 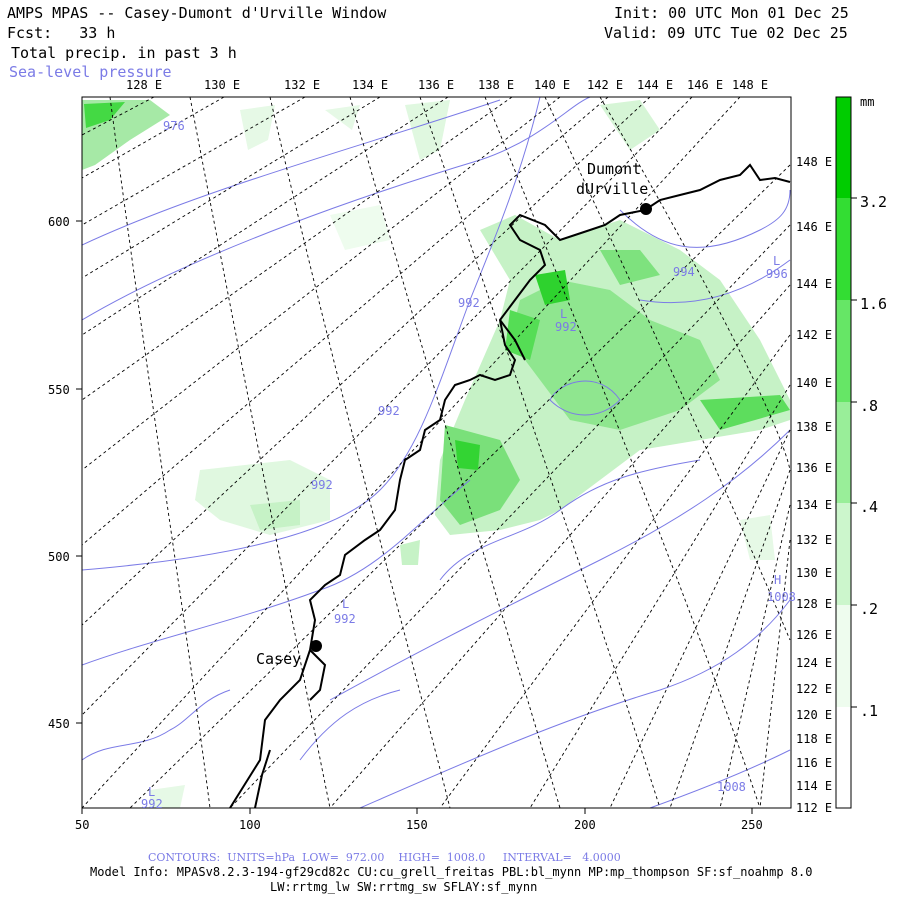 I want to click on contour-field-name: Sea-level pressure, so click(x=90, y=72).